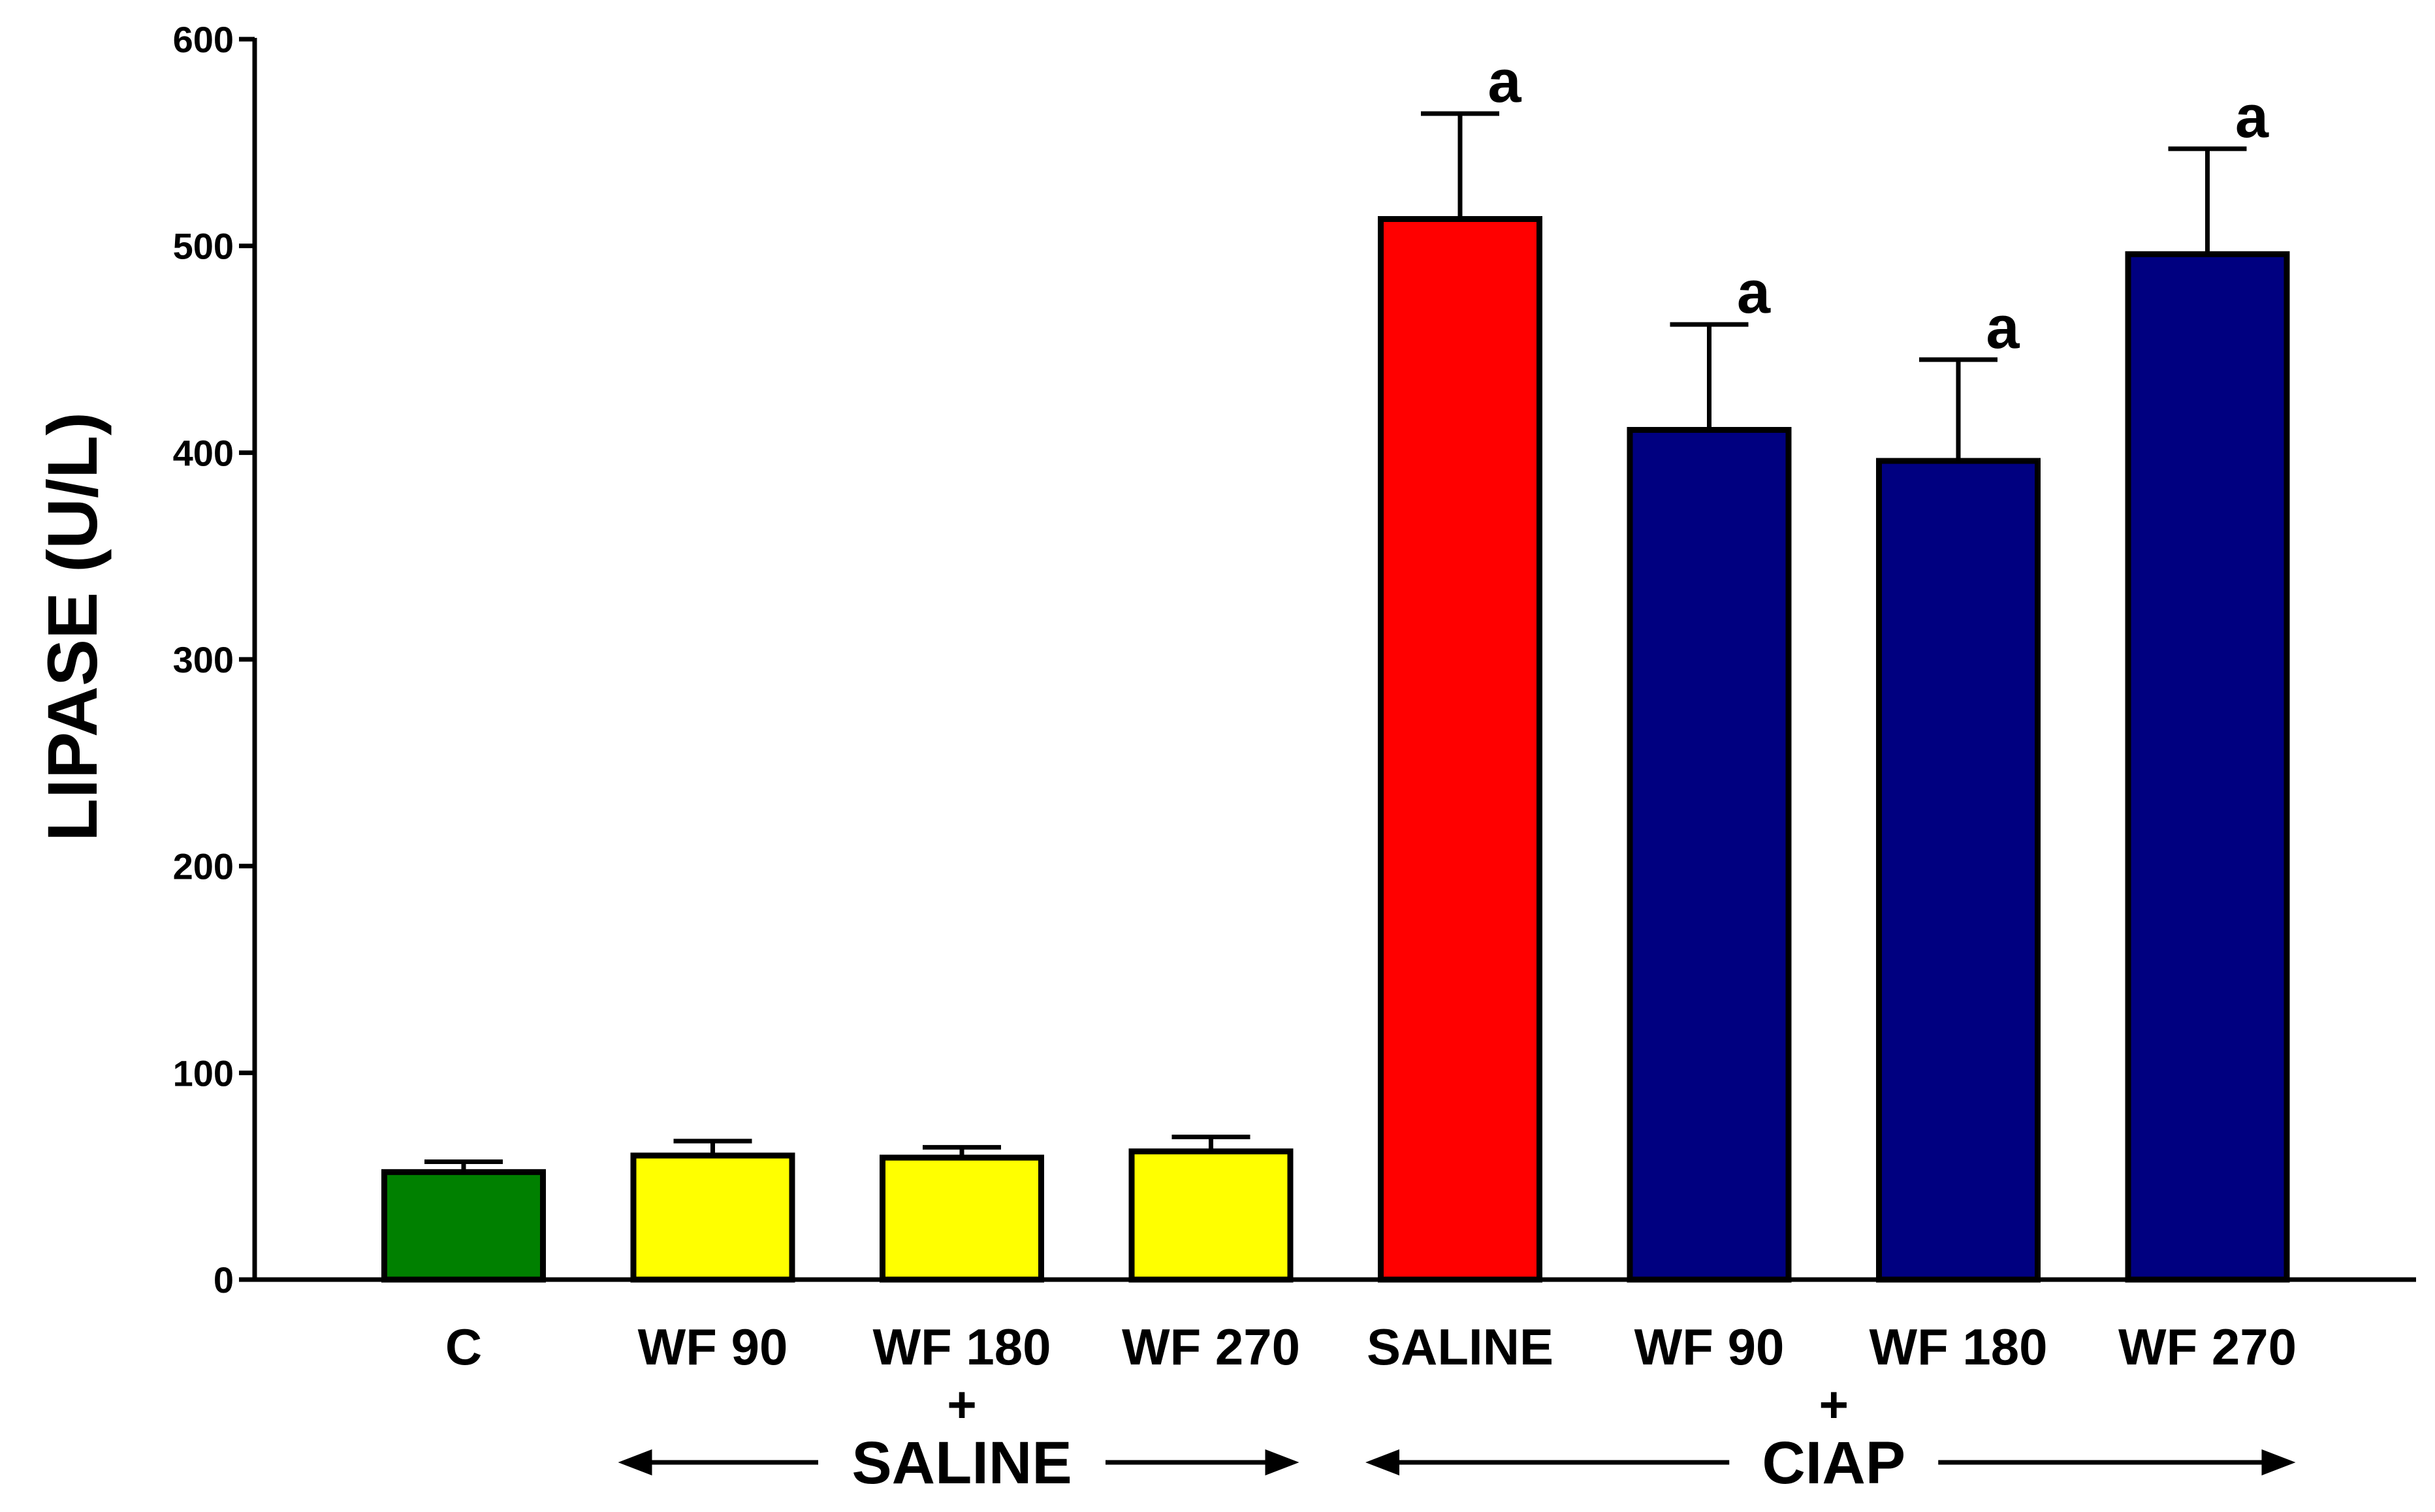 Image resolution: width=2435 pixels, height=1512 pixels. Describe the element at coordinates (1460, 1347) in the screenshot. I see `category-label: SALINE` at that location.